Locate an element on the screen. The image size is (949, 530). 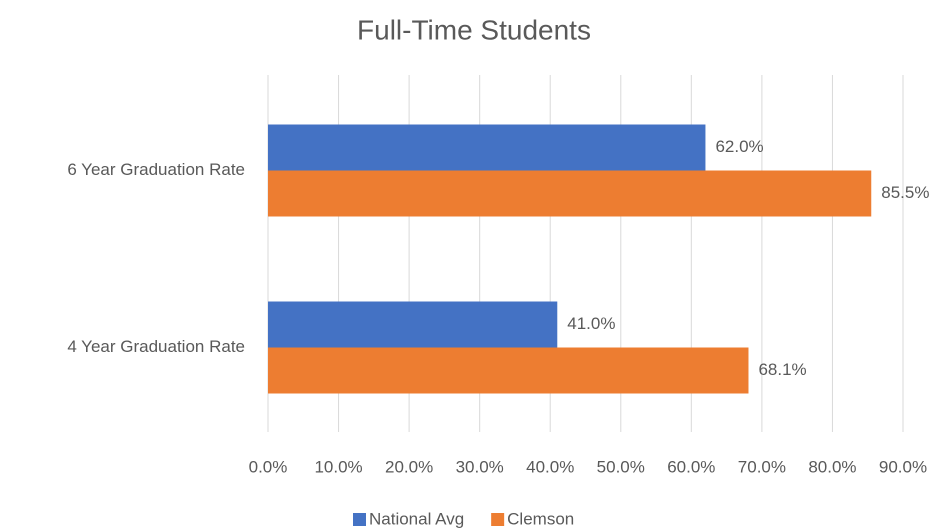
y-tick-label: 6 Year Graduation Rate is located at coordinates (156, 169).